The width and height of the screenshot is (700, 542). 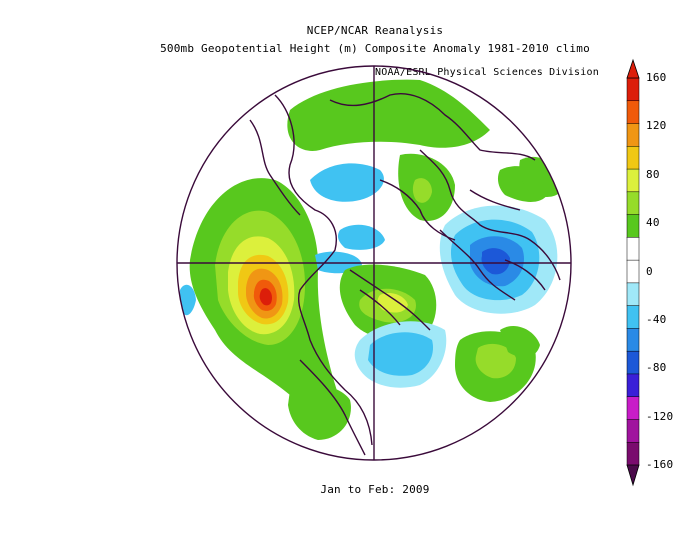 I want to click on colorbar-tick-label: -80, so click(x=656, y=368).